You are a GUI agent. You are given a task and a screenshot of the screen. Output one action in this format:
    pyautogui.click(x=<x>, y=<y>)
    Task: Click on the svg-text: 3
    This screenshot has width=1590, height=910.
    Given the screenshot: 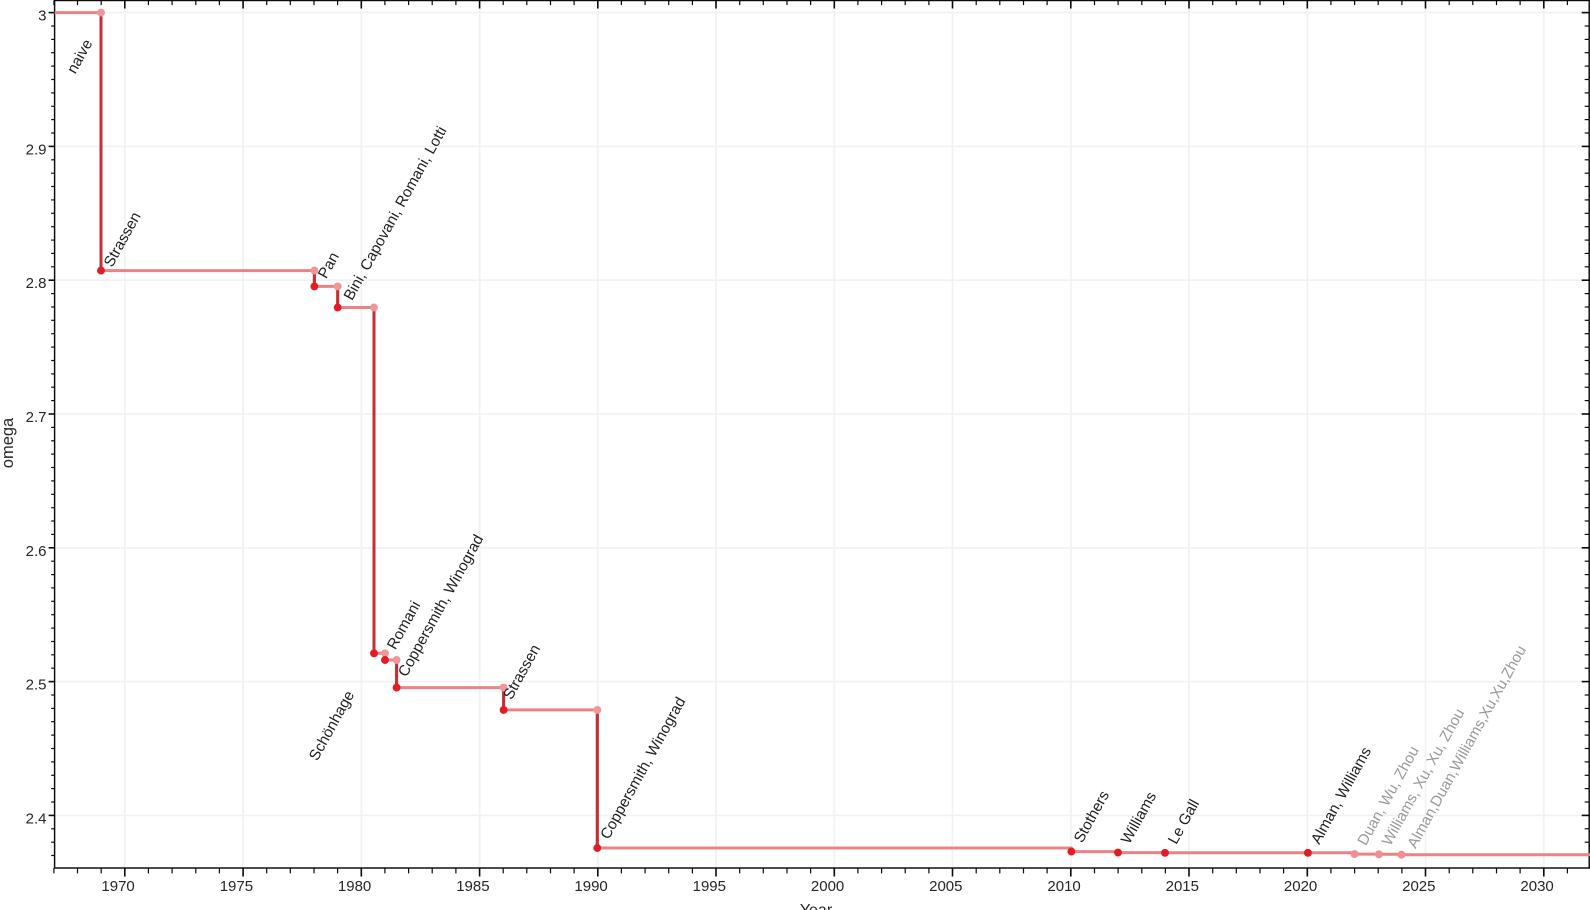 What is the action you would take?
    pyautogui.click(x=42, y=16)
    